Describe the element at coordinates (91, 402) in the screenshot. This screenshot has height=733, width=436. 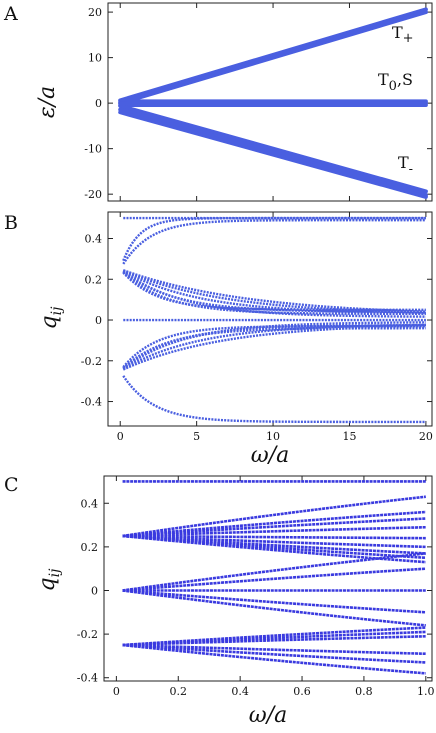
I see `panel-b-y-tick-label: -0.4` at that location.